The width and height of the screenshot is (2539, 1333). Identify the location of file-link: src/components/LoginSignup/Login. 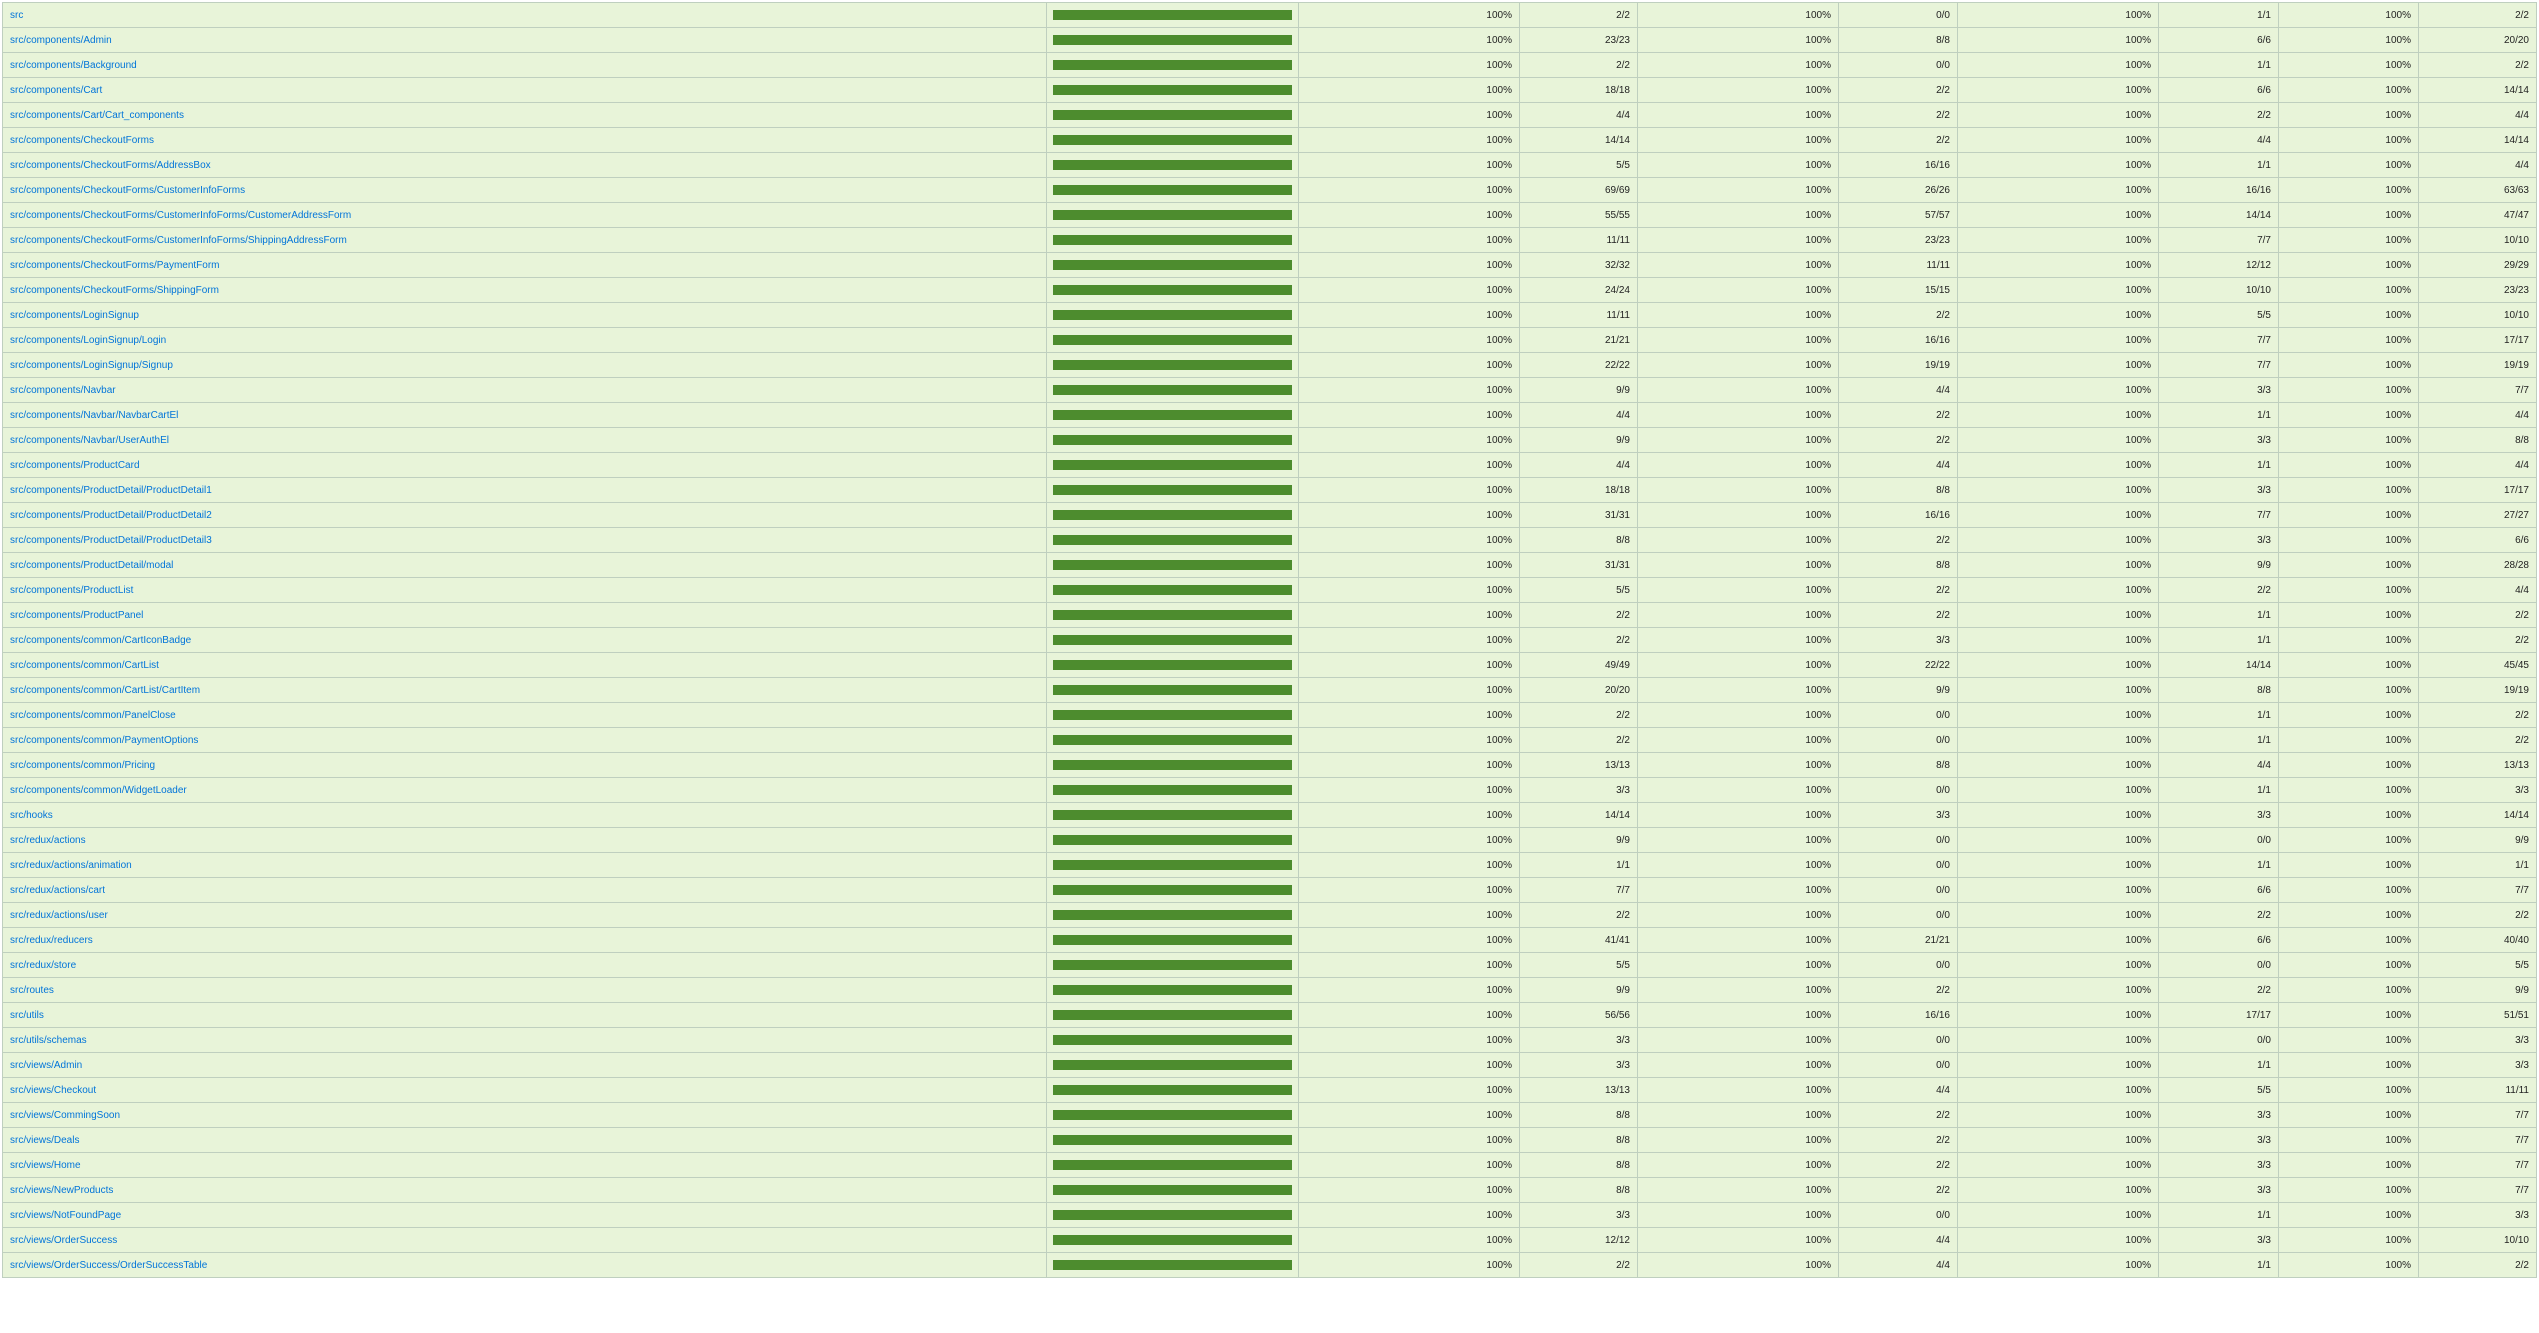
(88, 340).